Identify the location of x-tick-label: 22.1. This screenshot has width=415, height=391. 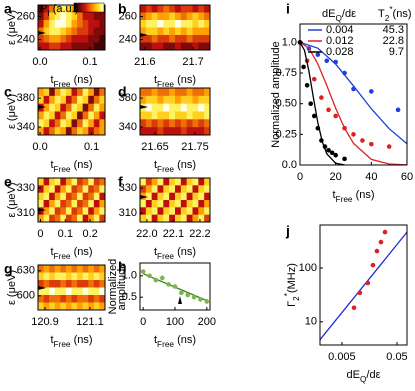
(173, 234).